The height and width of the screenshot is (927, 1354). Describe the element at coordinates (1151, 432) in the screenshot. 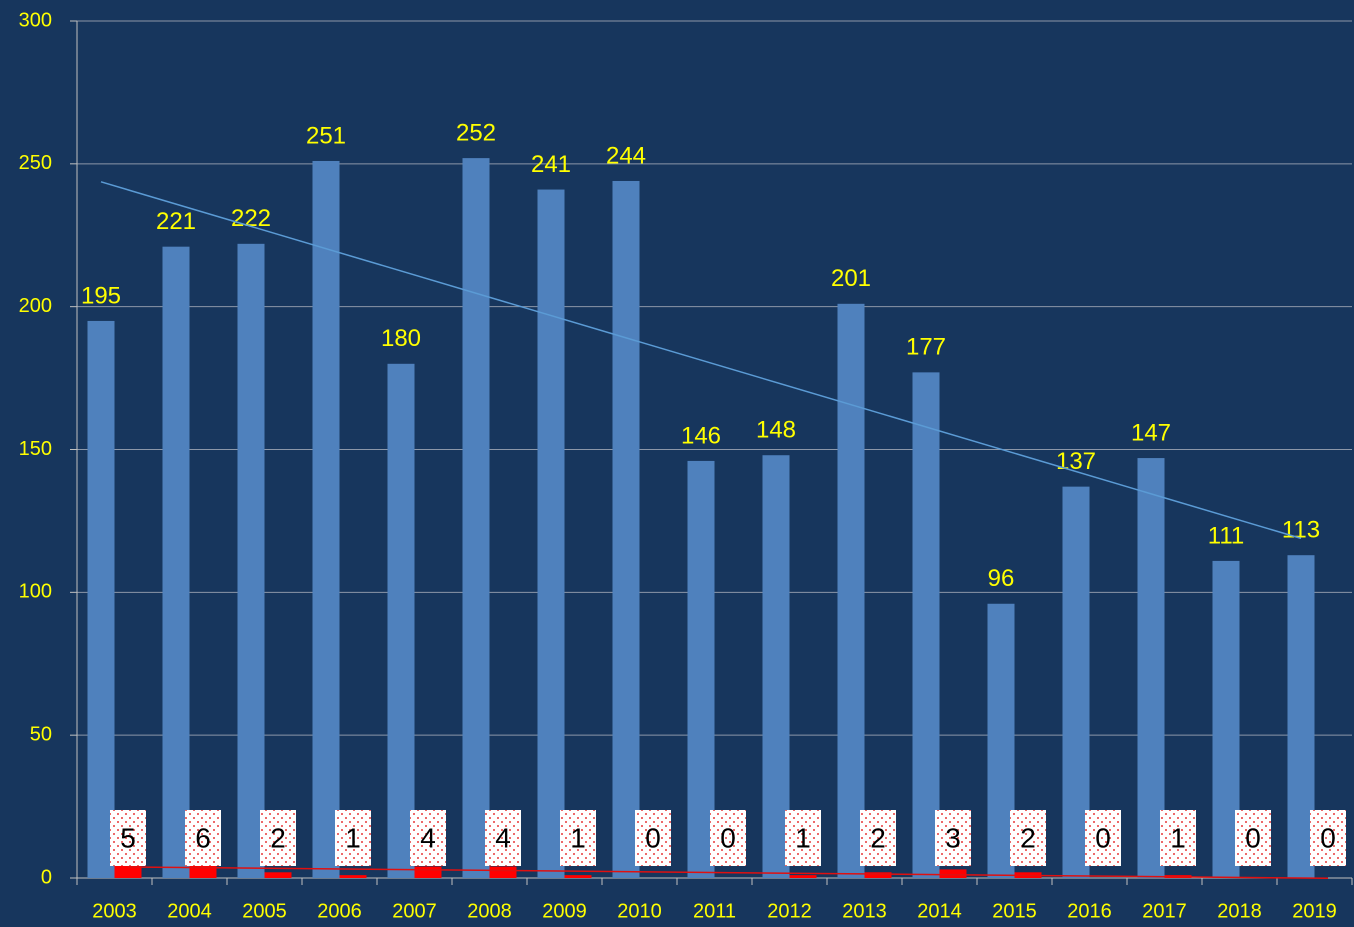

I see `data-label: 147` at that location.